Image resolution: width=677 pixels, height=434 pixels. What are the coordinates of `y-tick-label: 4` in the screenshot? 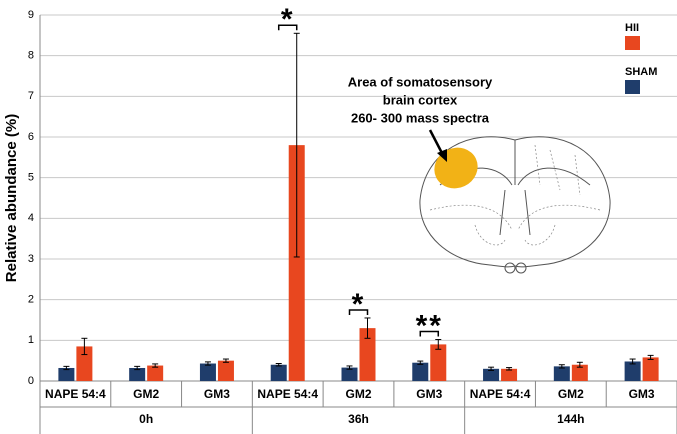 It's located at (31, 218).